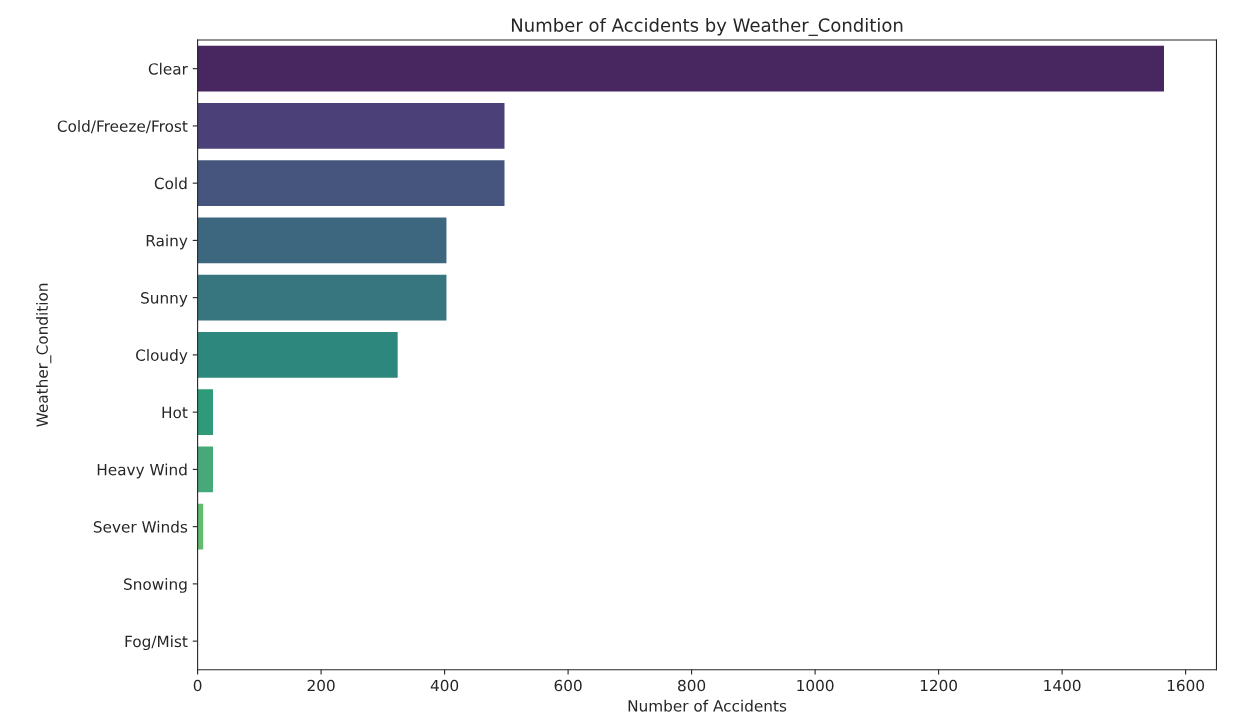 Image resolution: width=1235 pixels, height=728 pixels. I want to click on y-tick-label: Cold, so click(170, 183).